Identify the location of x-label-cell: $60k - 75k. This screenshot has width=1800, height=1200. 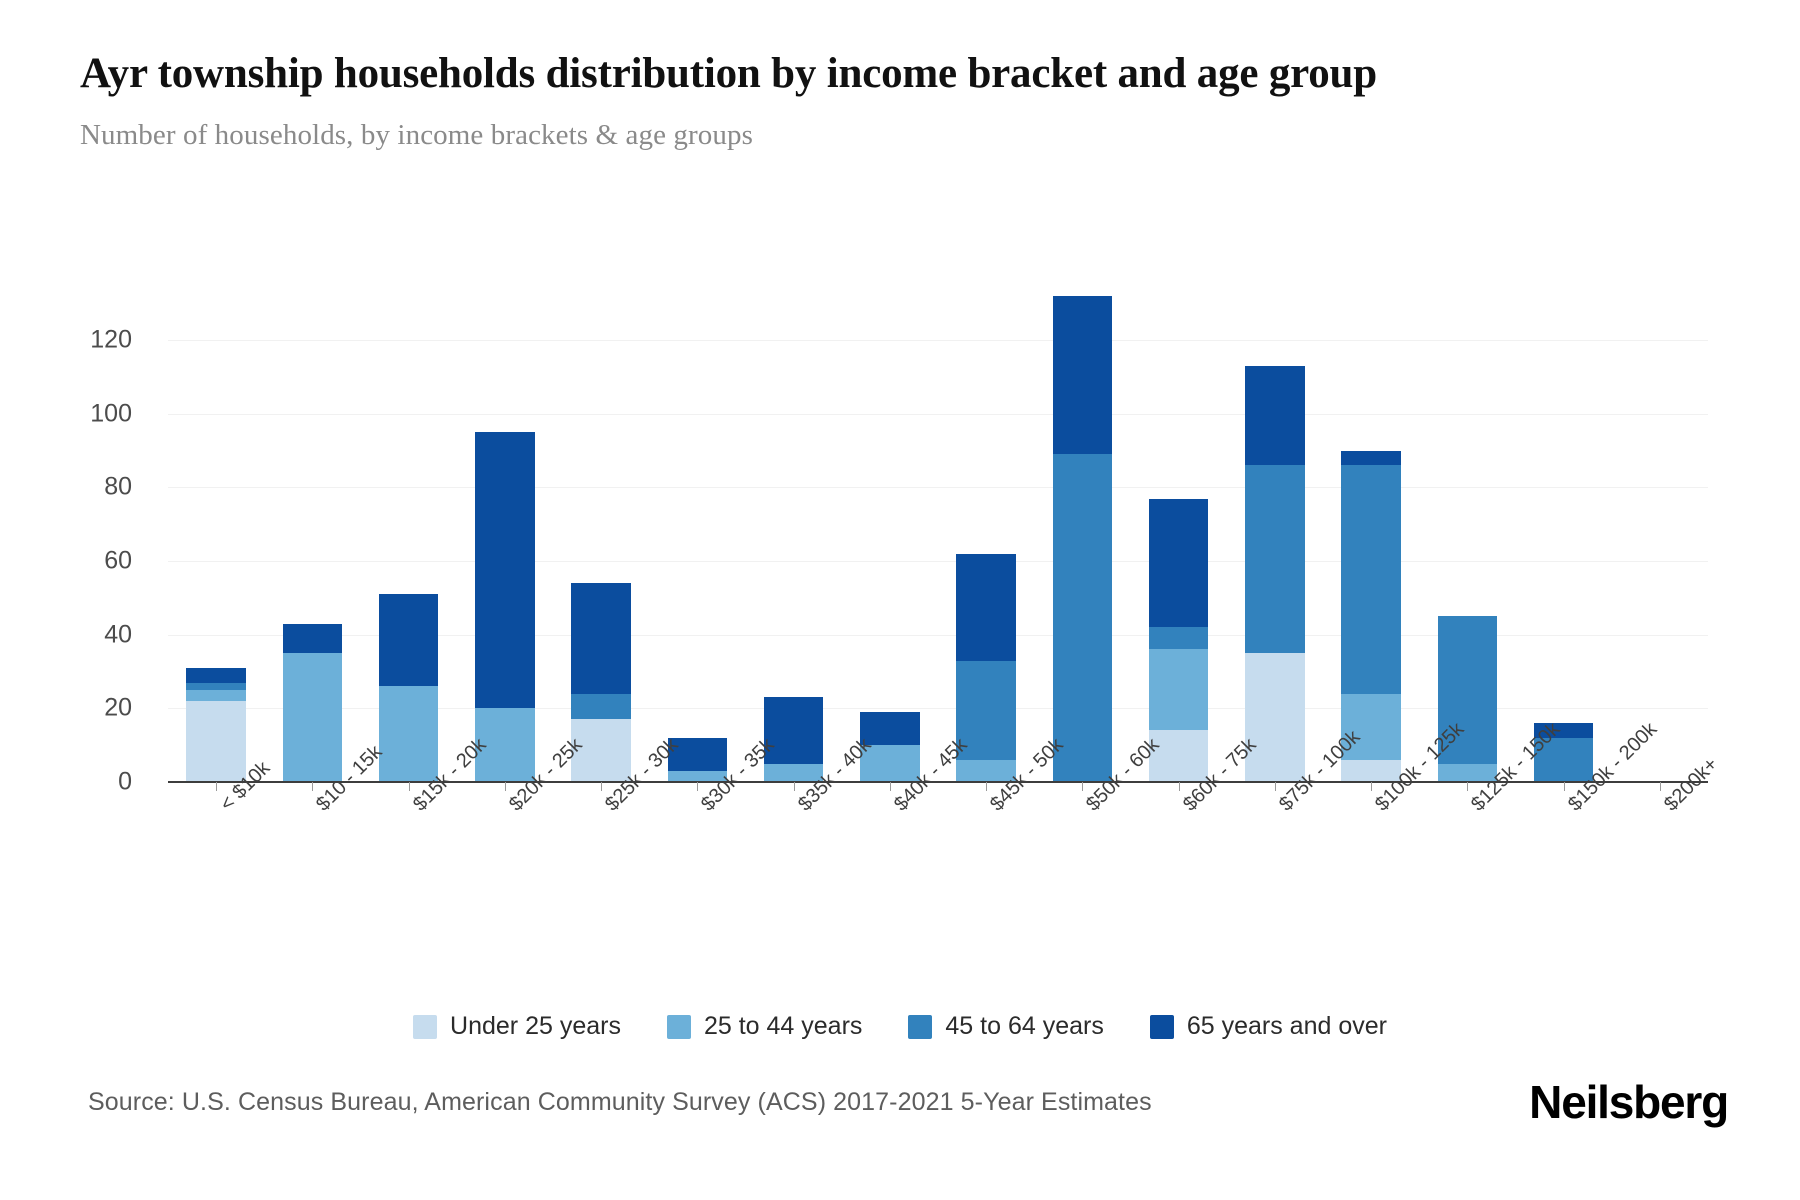
(1196, 819).